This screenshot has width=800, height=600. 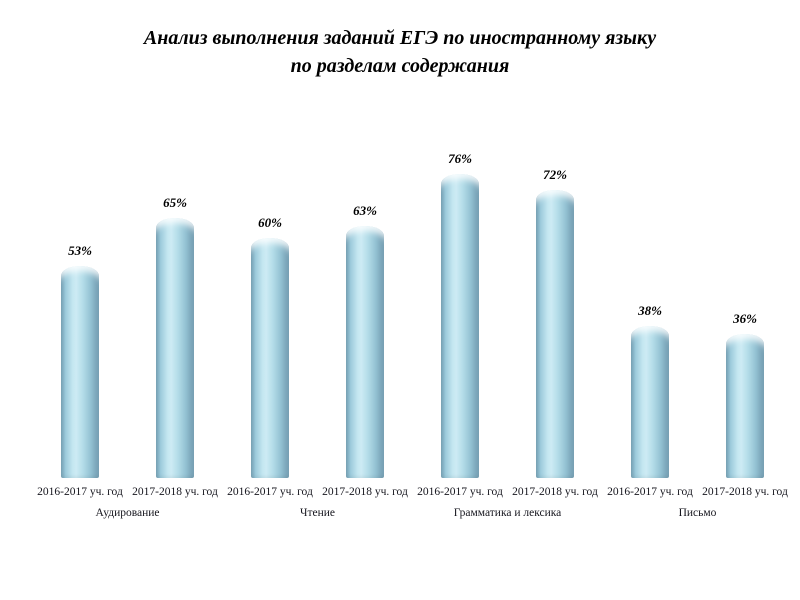 What do you see at coordinates (317, 513) in the screenshot?
I see `x-axis-category-label: Чтение` at bounding box center [317, 513].